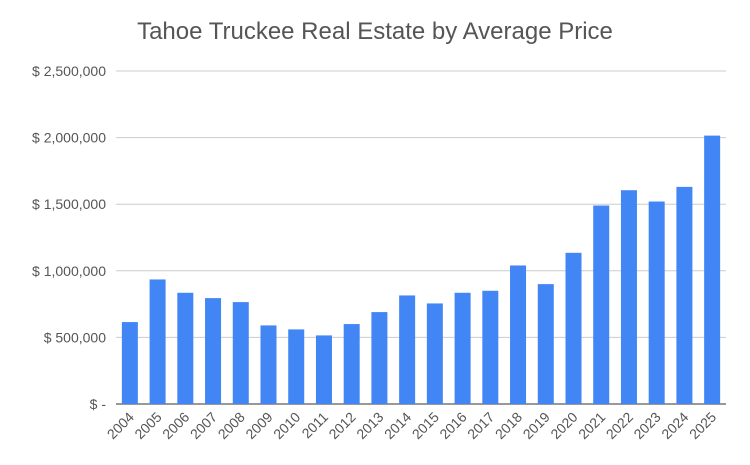 This screenshot has height=465, width=750. What do you see at coordinates (508, 425) in the screenshot?
I see `x-tick-label: 2018` at bounding box center [508, 425].